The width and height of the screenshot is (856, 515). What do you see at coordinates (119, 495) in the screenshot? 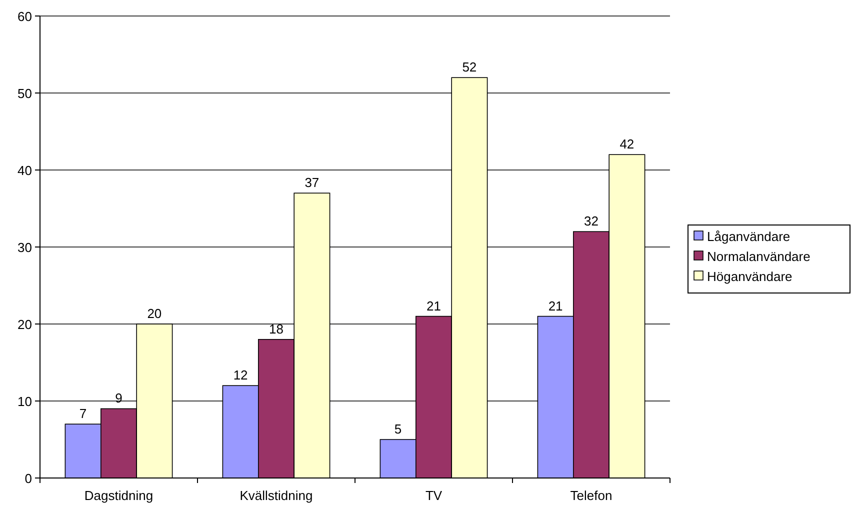
I see `x-tick-label: Dagstidning` at bounding box center [119, 495].